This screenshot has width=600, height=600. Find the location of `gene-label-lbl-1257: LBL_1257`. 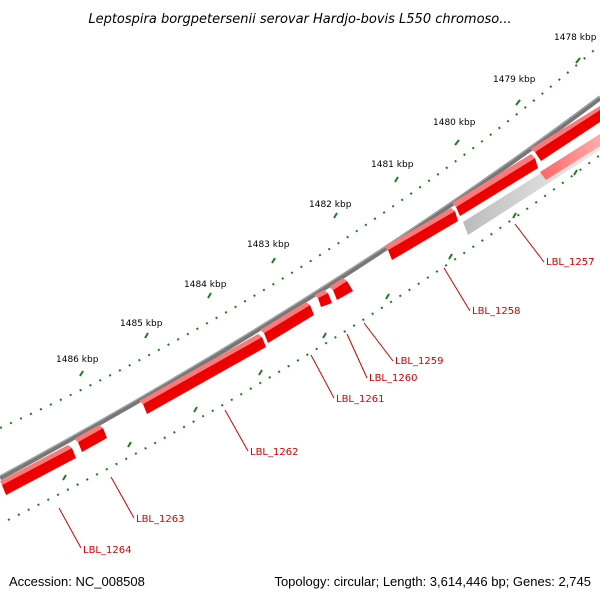

gene-label-lbl-1257: LBL_1257 is located at coordinates (554, 245).